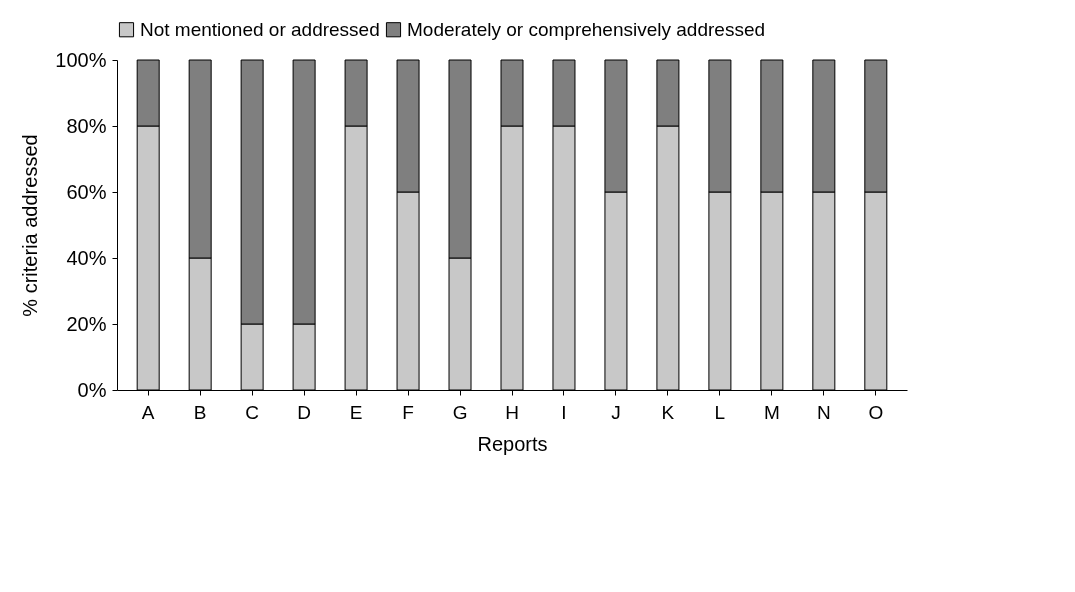 The height and width of the screenshot is (592, 1075). Describe the element at coordinates (668, 412) in the screenshot. I see `x-tick-label: K` at that location.